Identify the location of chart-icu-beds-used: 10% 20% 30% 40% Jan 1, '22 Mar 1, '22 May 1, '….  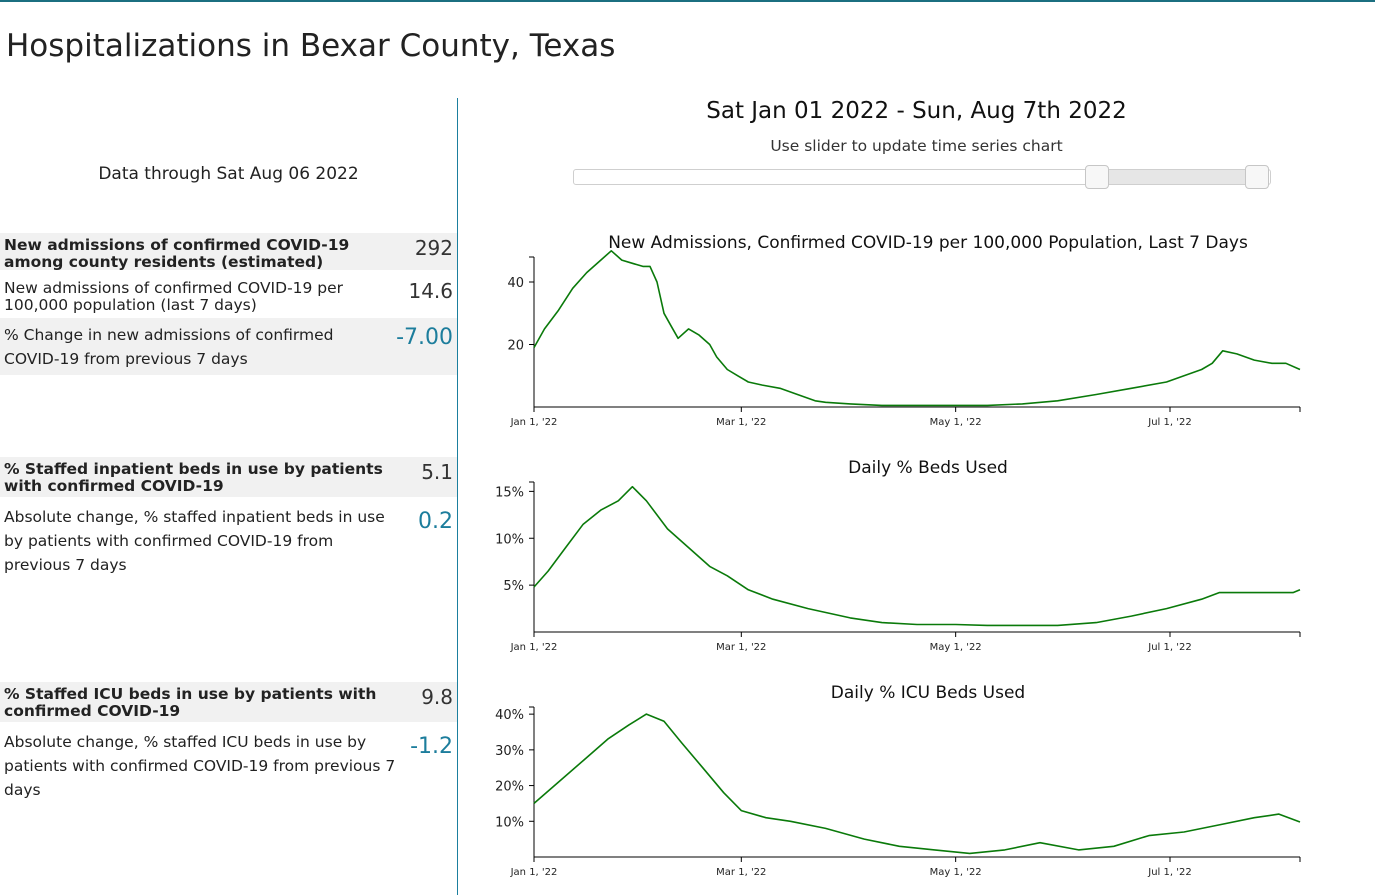
(898, 792).